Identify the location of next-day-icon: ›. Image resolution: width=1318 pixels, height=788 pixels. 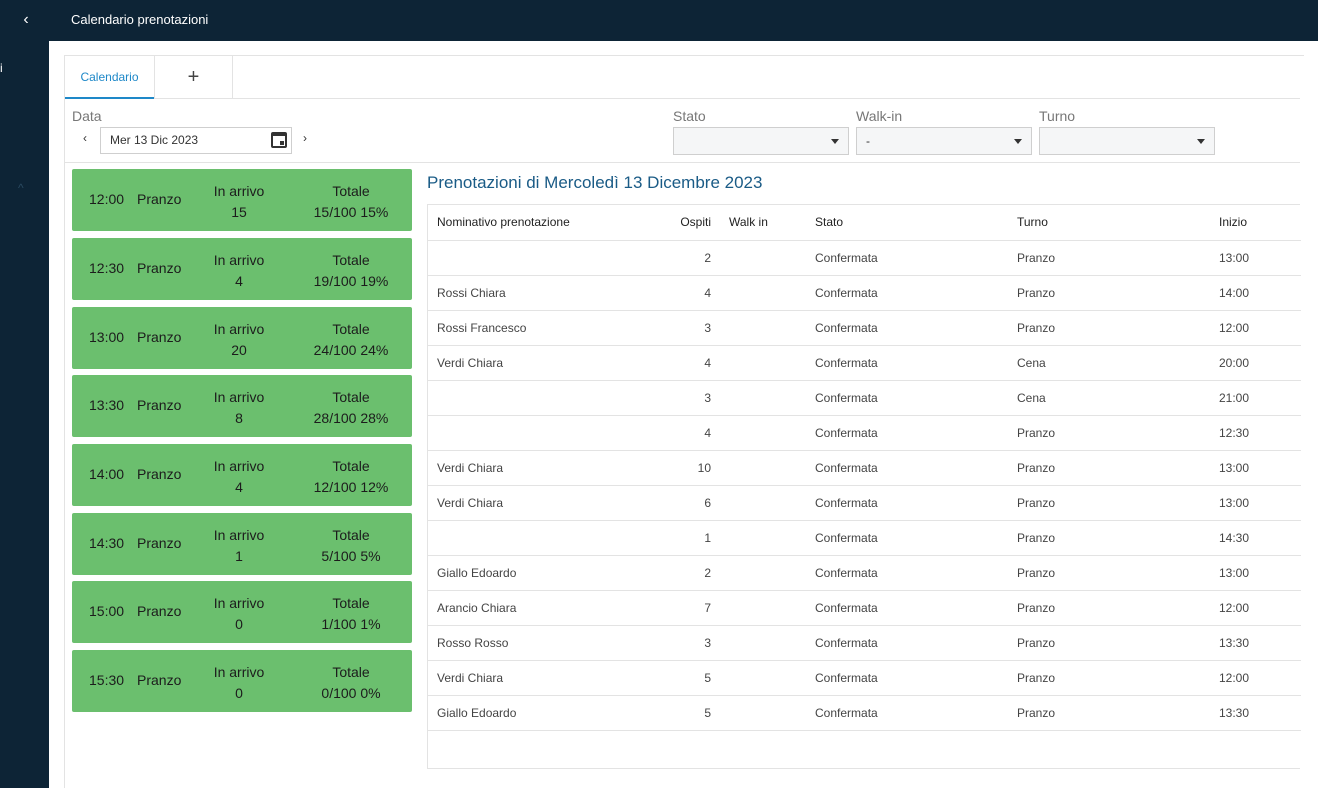
(305, 138).